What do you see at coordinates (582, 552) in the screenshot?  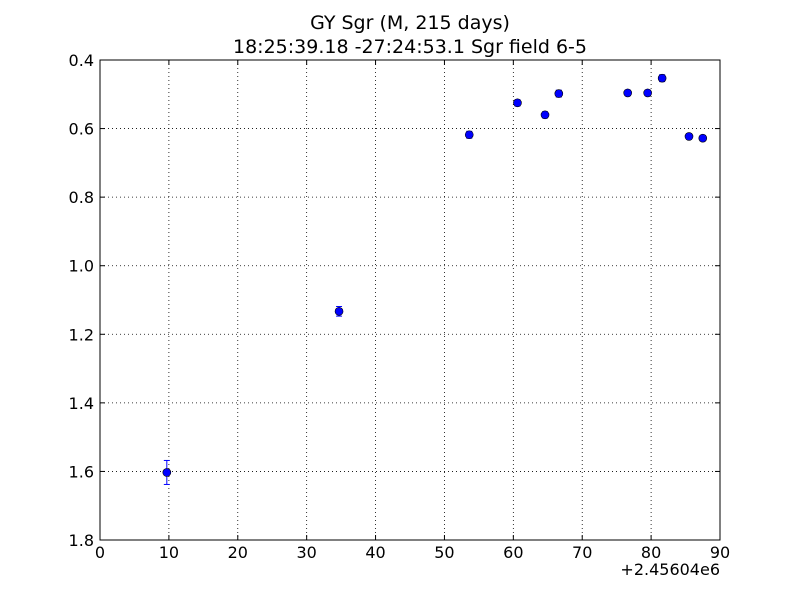 I see `x-tick-label: 70` at bounding box center [582, 552].